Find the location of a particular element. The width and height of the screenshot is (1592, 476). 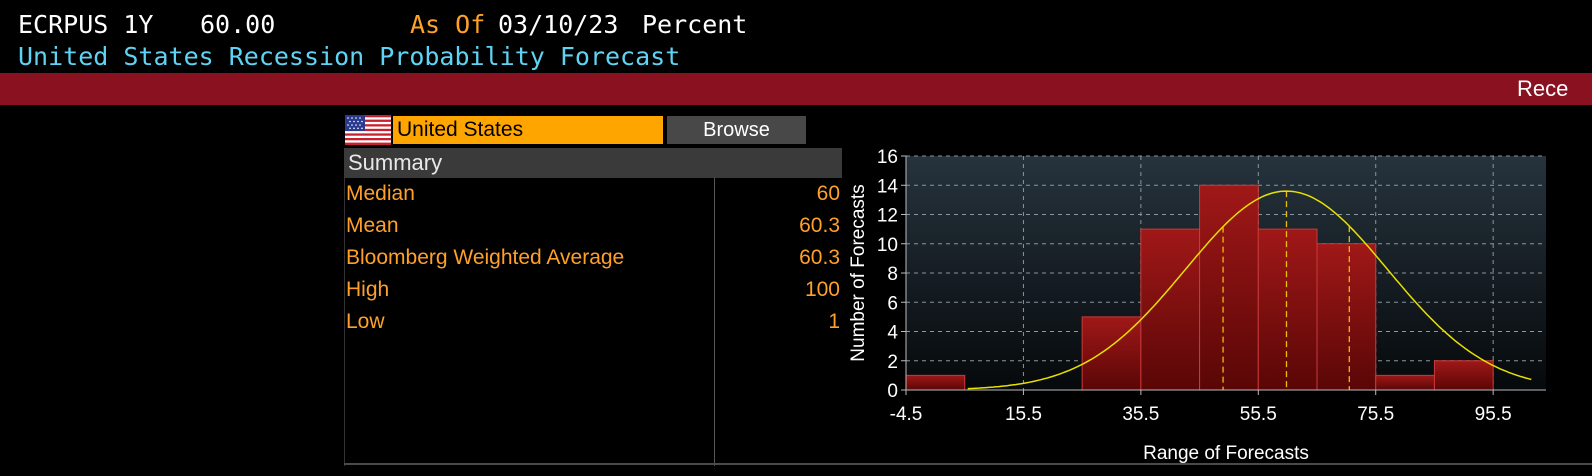

y-tick-label: 10 is located at coordinates (887, 245).